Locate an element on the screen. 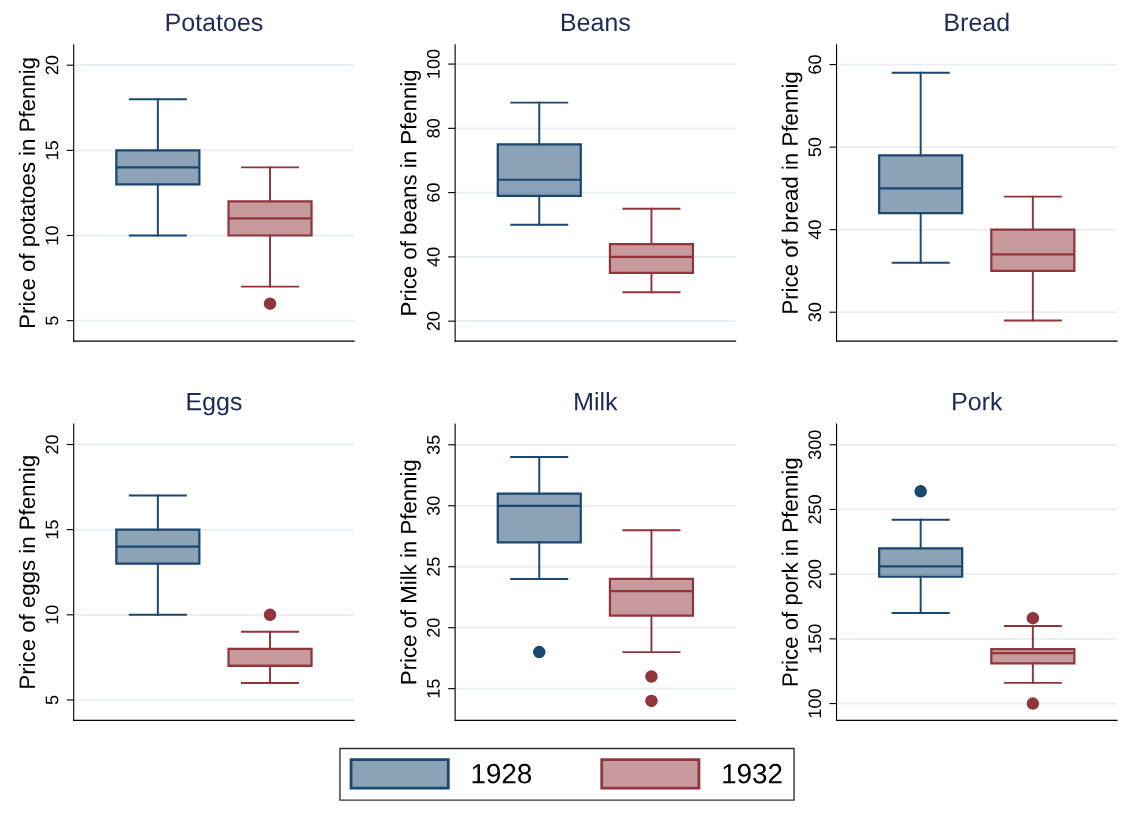 Image resolution: width=1134 pixels, height=814 pixels. y-axis-title: Price of beans in Pfennig is located at coordinates (410, 192).